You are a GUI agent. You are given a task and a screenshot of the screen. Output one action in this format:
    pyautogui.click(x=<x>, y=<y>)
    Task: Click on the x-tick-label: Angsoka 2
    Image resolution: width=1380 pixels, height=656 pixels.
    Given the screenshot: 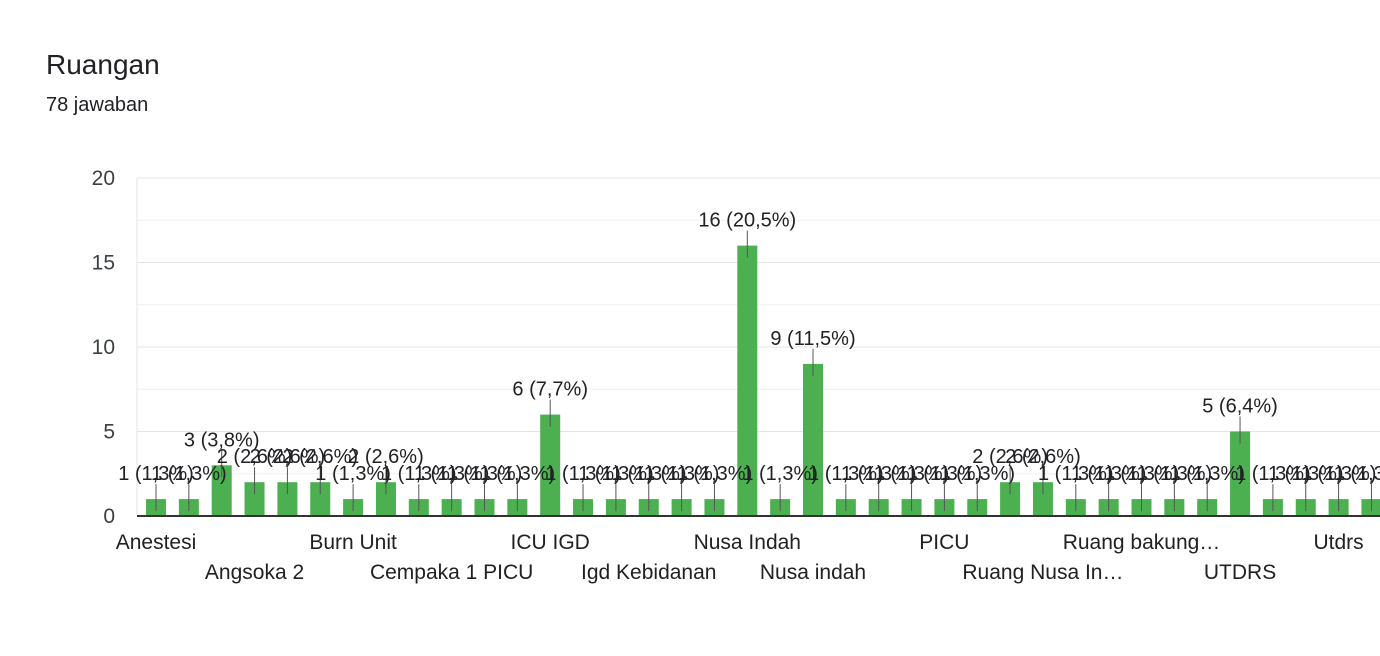 What is the action you would take?
    pyautogui.click(x=254, y=572)
    